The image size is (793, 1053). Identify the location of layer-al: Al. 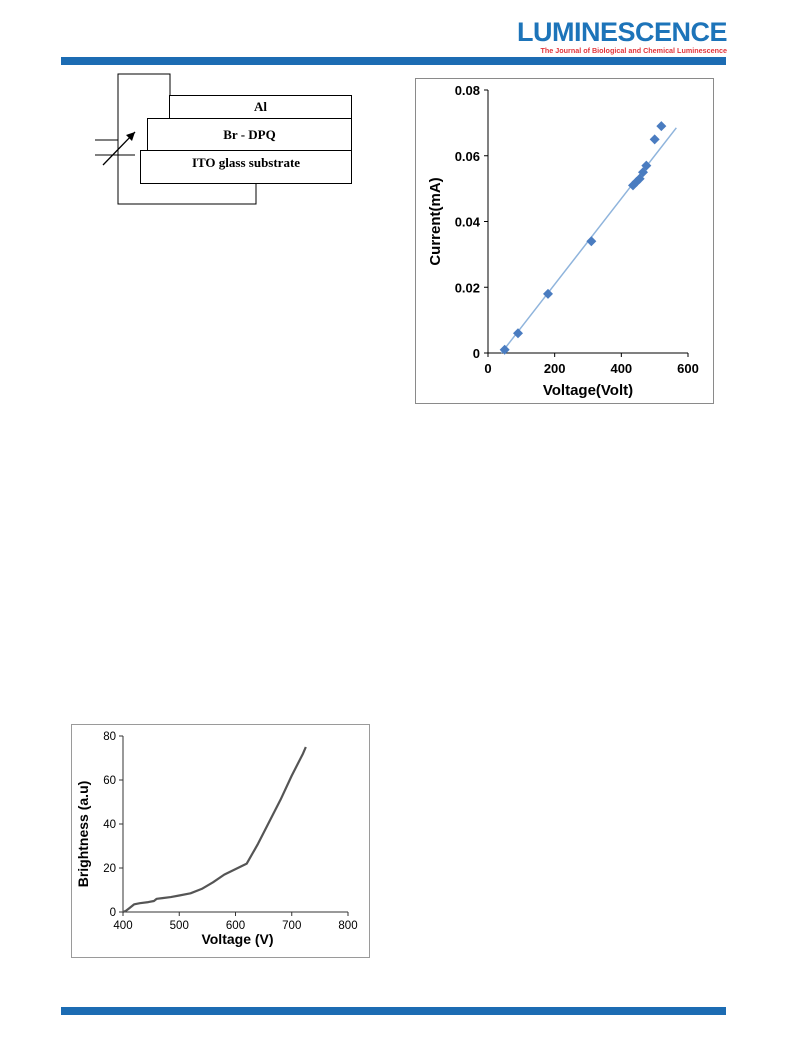
(260, 107).